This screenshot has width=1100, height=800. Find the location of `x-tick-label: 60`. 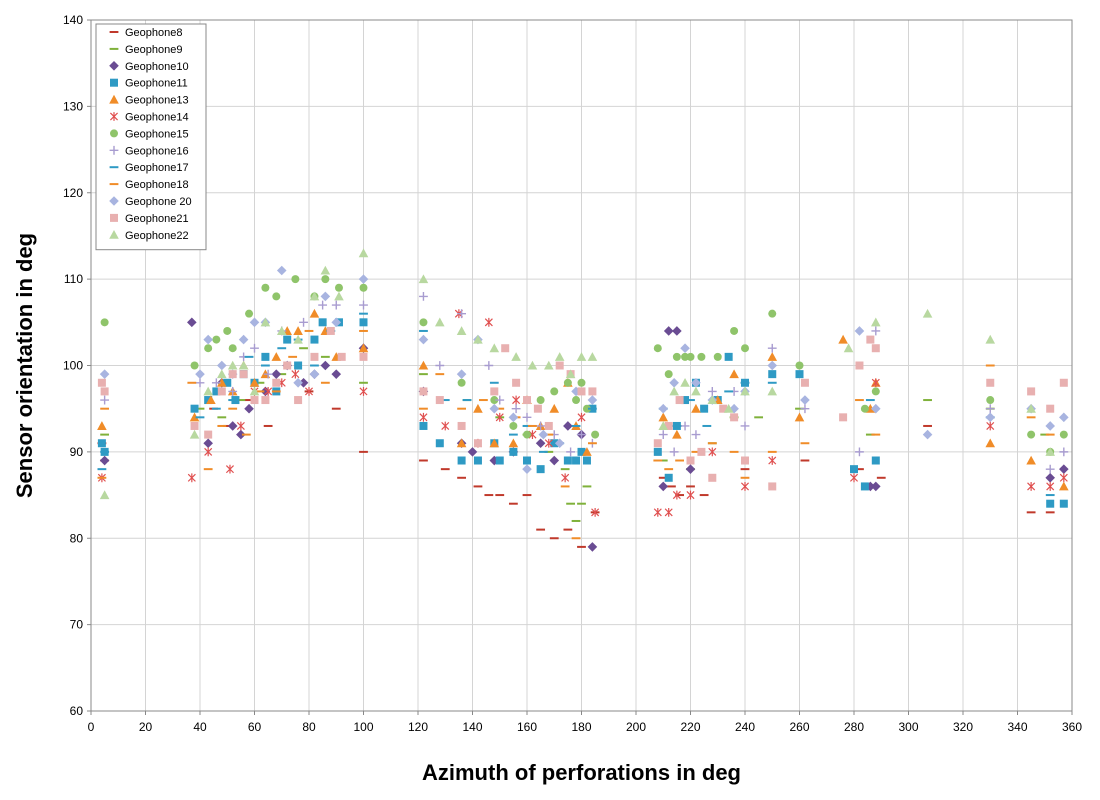

x-tick-label: 60 is located at coordinates (255, 727).